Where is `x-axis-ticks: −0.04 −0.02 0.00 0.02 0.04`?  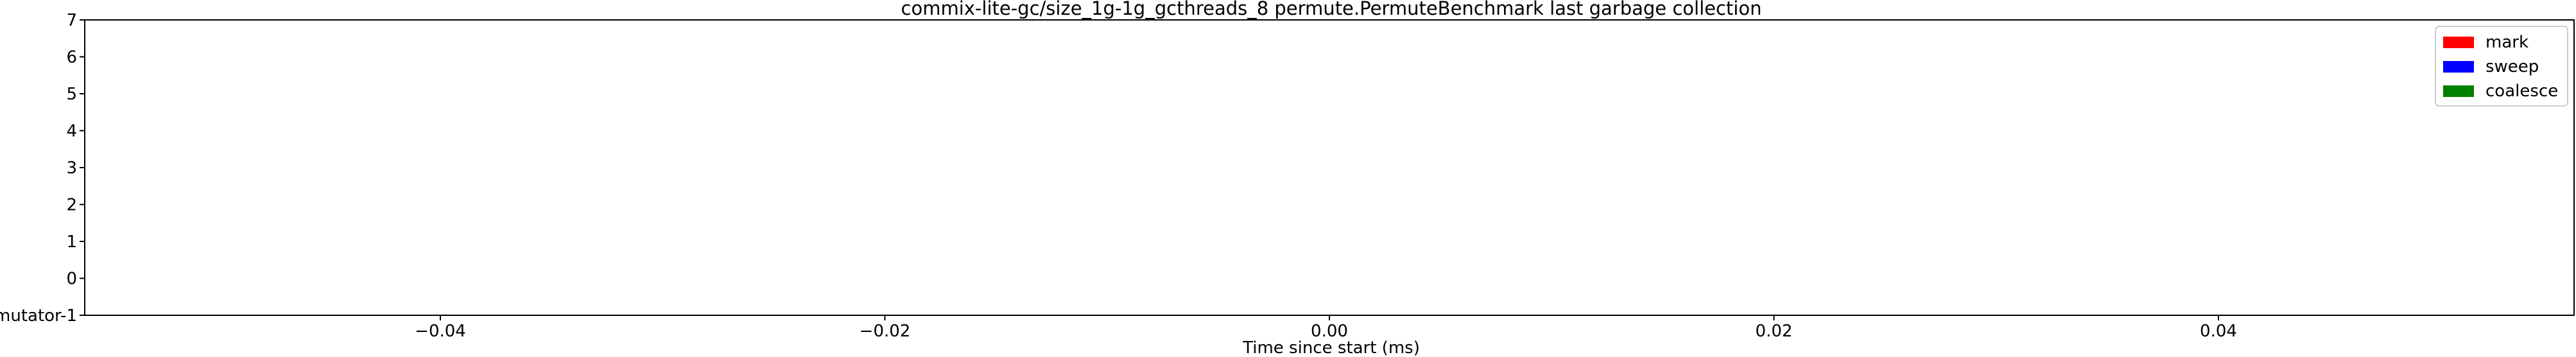 x-axis-ticks: −0.04 −0.02 0.00 0.02 0.04 is located at coordinates (1326, 328).